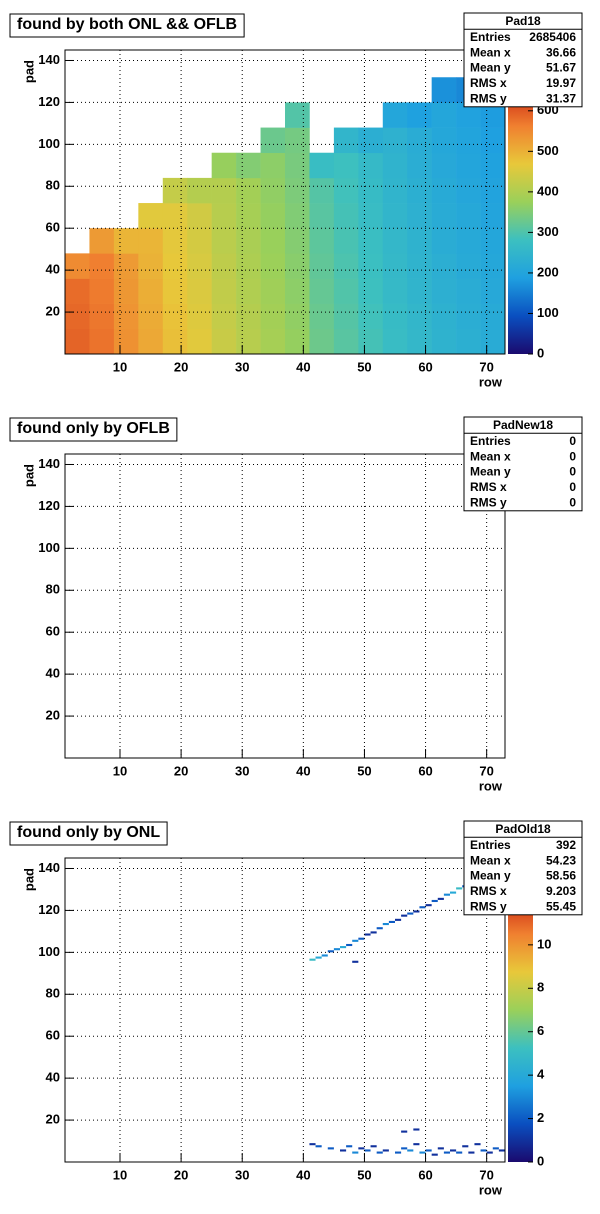  I want to click on z-tick-label: 10, so click(544, 943).